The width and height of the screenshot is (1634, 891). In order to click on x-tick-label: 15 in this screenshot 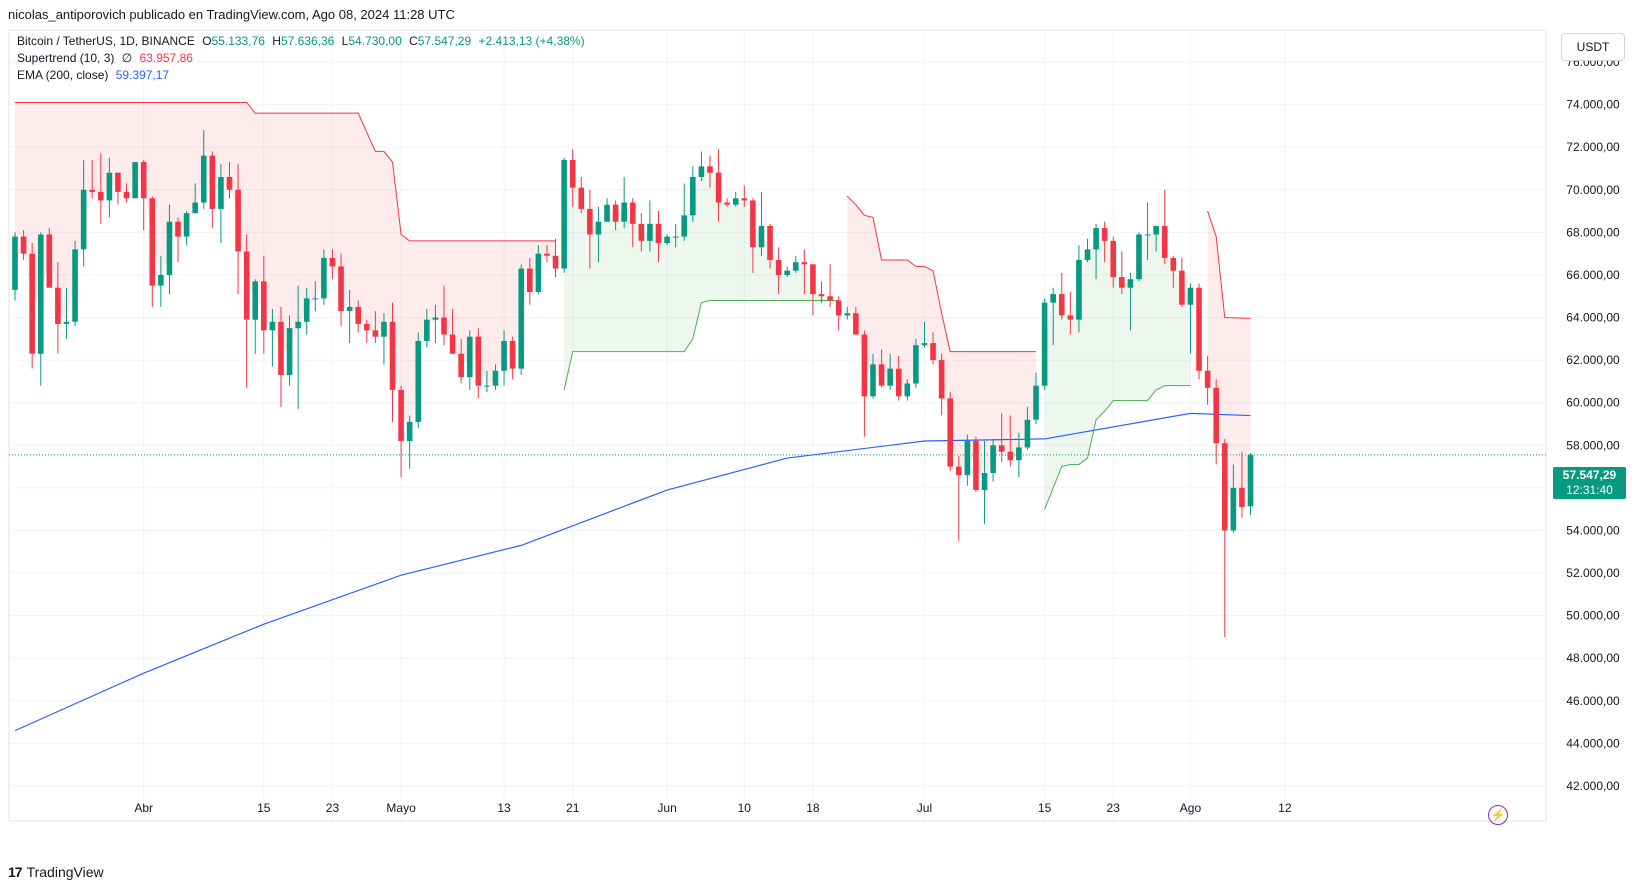, I will do `click(264, 808)`.